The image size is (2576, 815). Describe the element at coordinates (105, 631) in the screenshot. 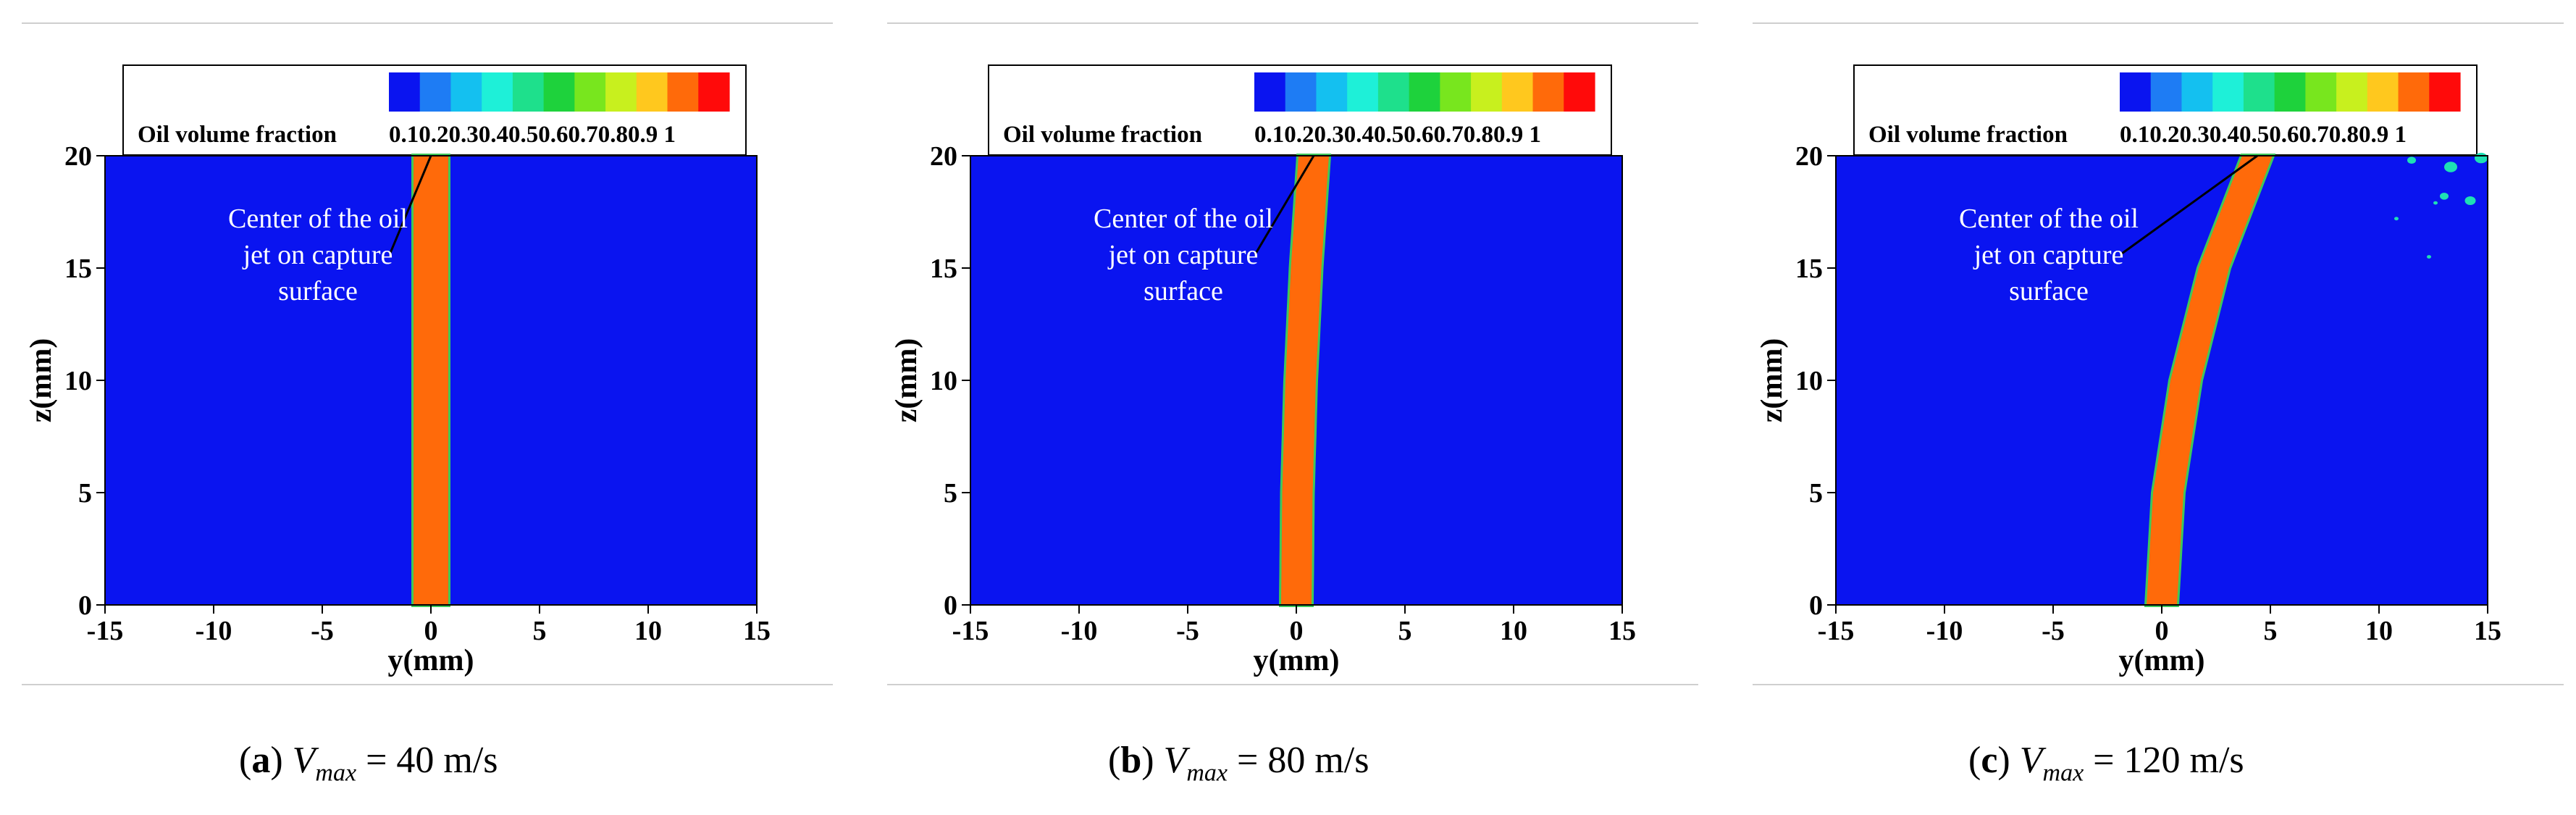

I see `x-tick-label: -15` at that location.